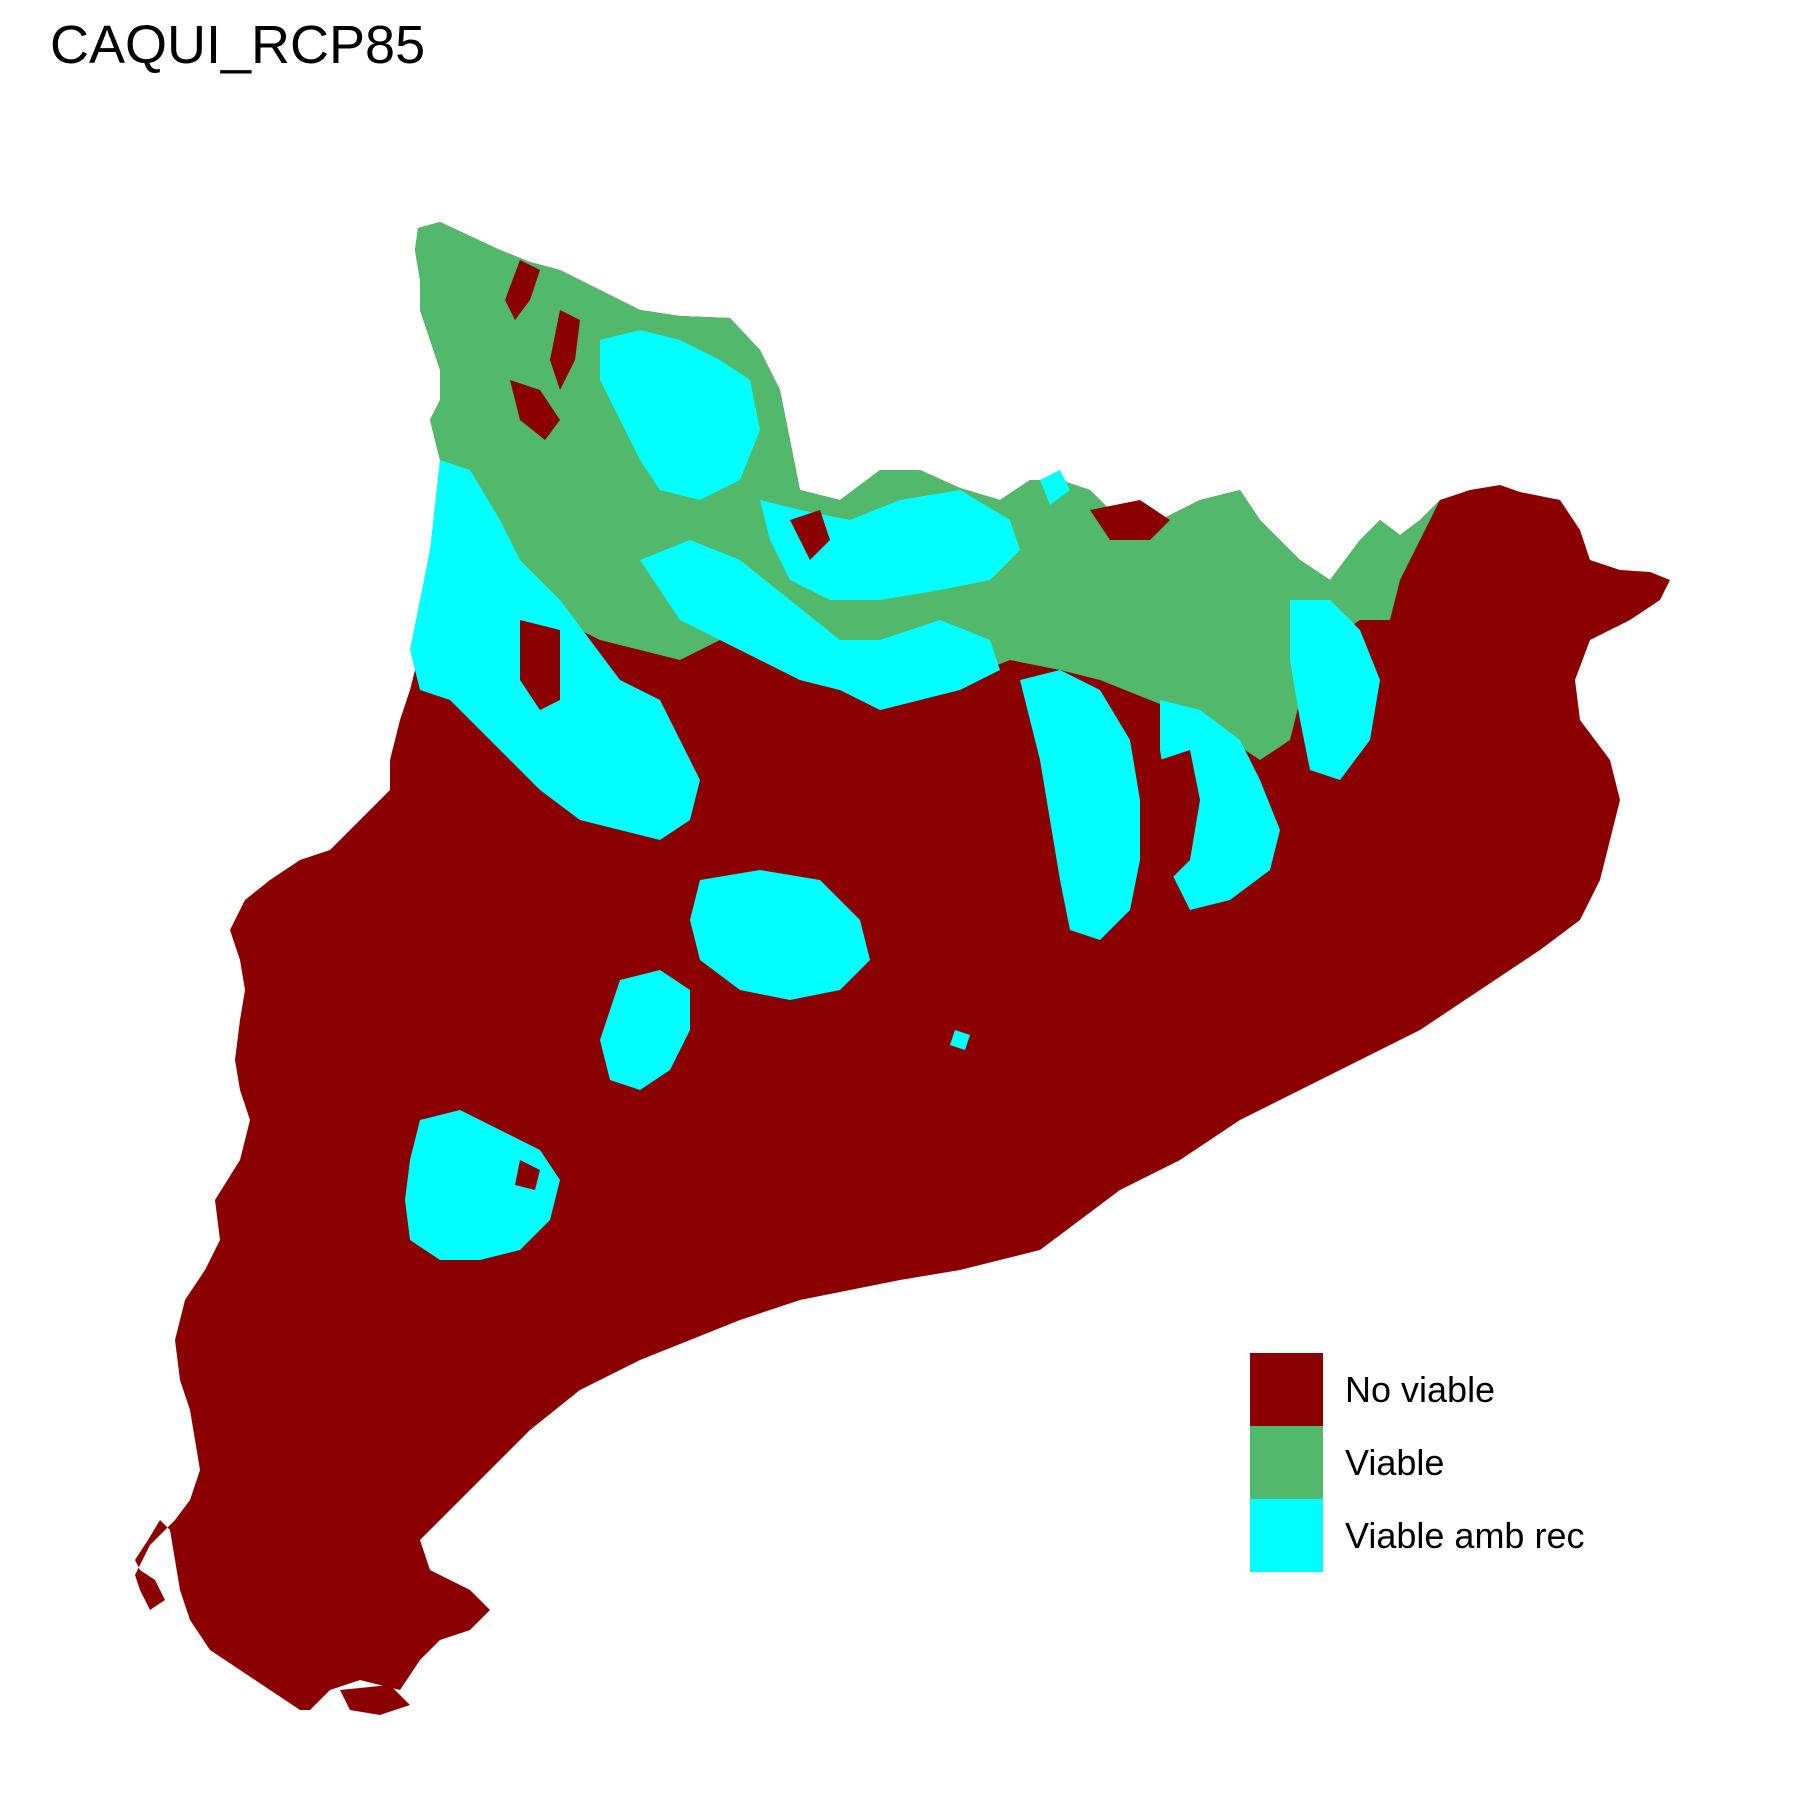 The width and height of the screenshot is (1800, 1800). I want to click on legend-label-no-viable: No viable, so click(1420, 1389).